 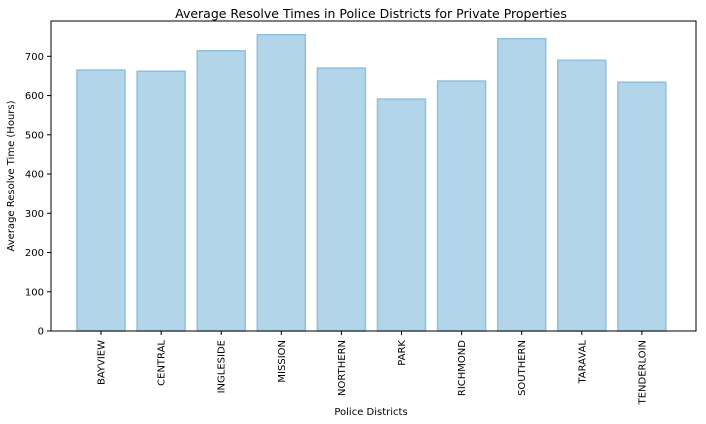 What do you see at coordinates (402, 353) in the screenshot?
I see `x-tick-label: PARK` at bounding box center [402, 353].